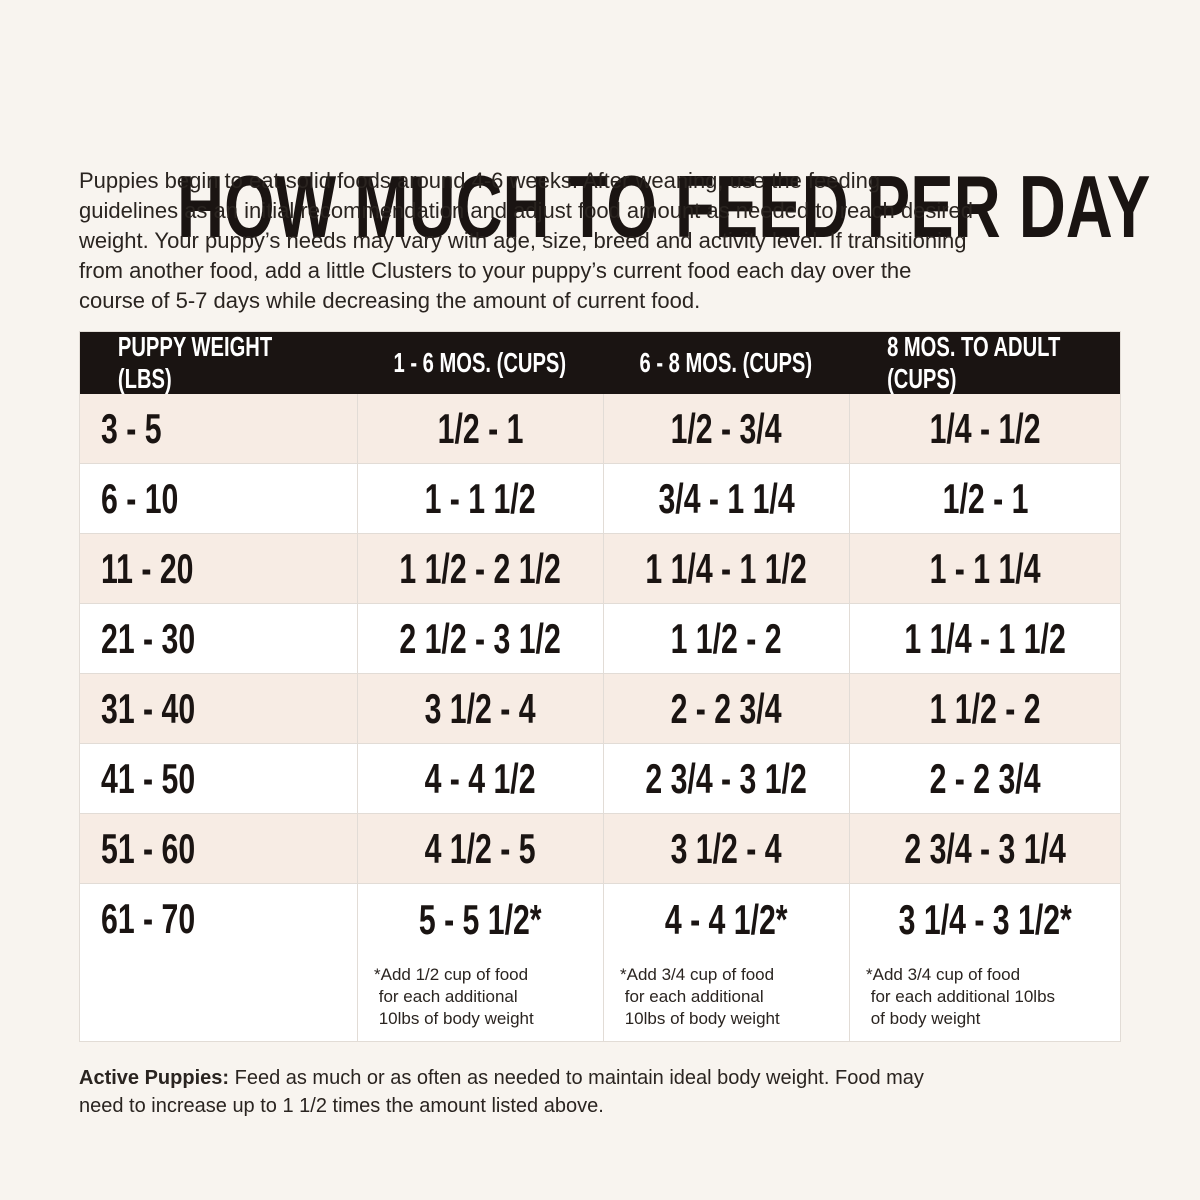 This screenshot has height=1200, width=1200. What do you see at coordinates (147, 568) in the screenshot?
I see `cell-text: 11 - 20` at bounding box center [147, 568].